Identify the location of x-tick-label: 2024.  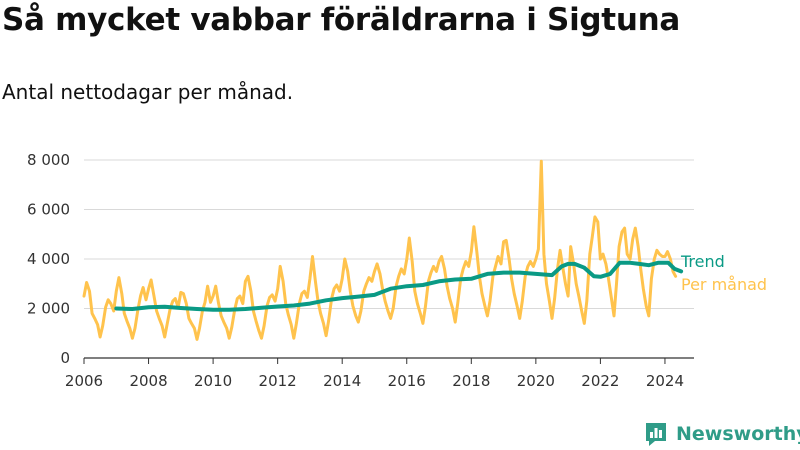
(665, 381).